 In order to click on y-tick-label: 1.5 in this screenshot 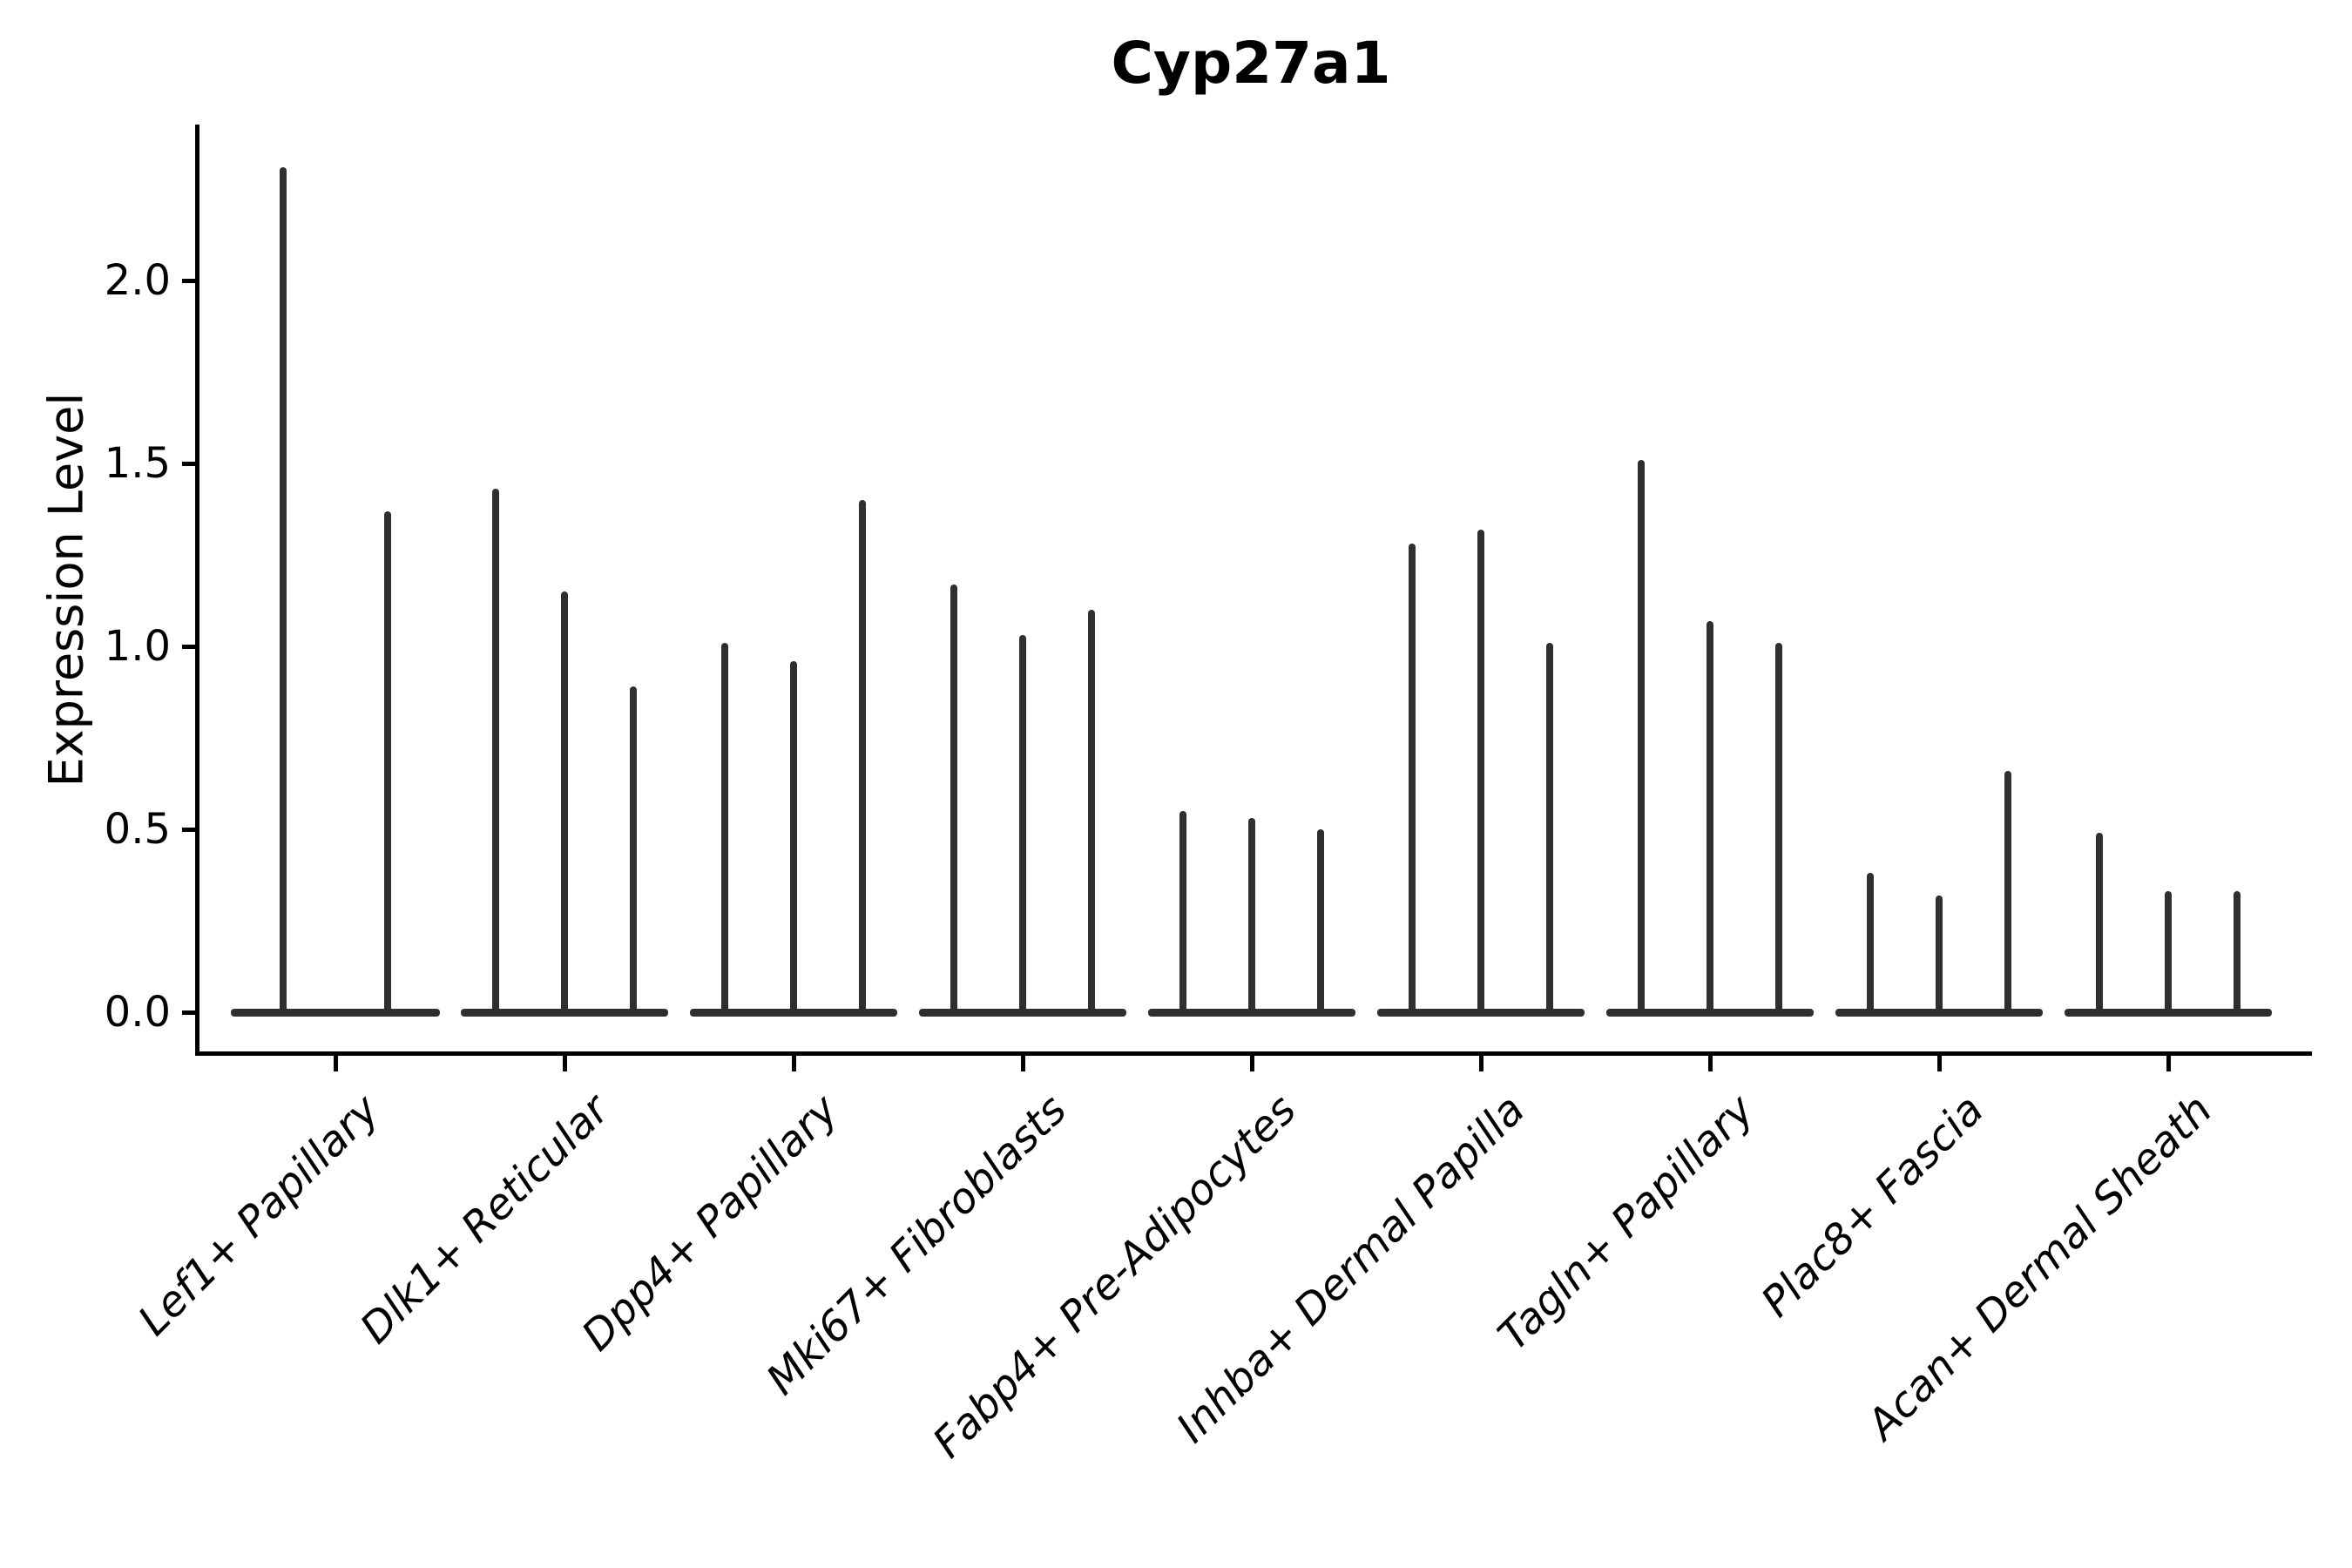, I will do `click(137, 464)`.